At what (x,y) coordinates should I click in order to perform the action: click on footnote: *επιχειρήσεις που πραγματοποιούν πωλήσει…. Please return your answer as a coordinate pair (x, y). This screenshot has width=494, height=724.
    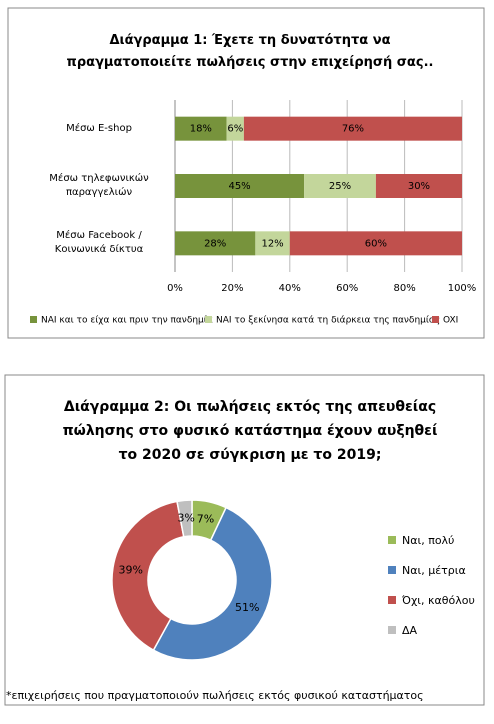
    Looking at the image, I should click on (215, 695).